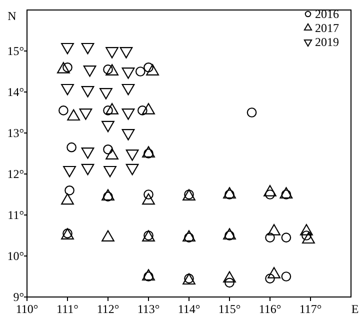  I want to click on y-tick-label: 15°, so click(15, 51).